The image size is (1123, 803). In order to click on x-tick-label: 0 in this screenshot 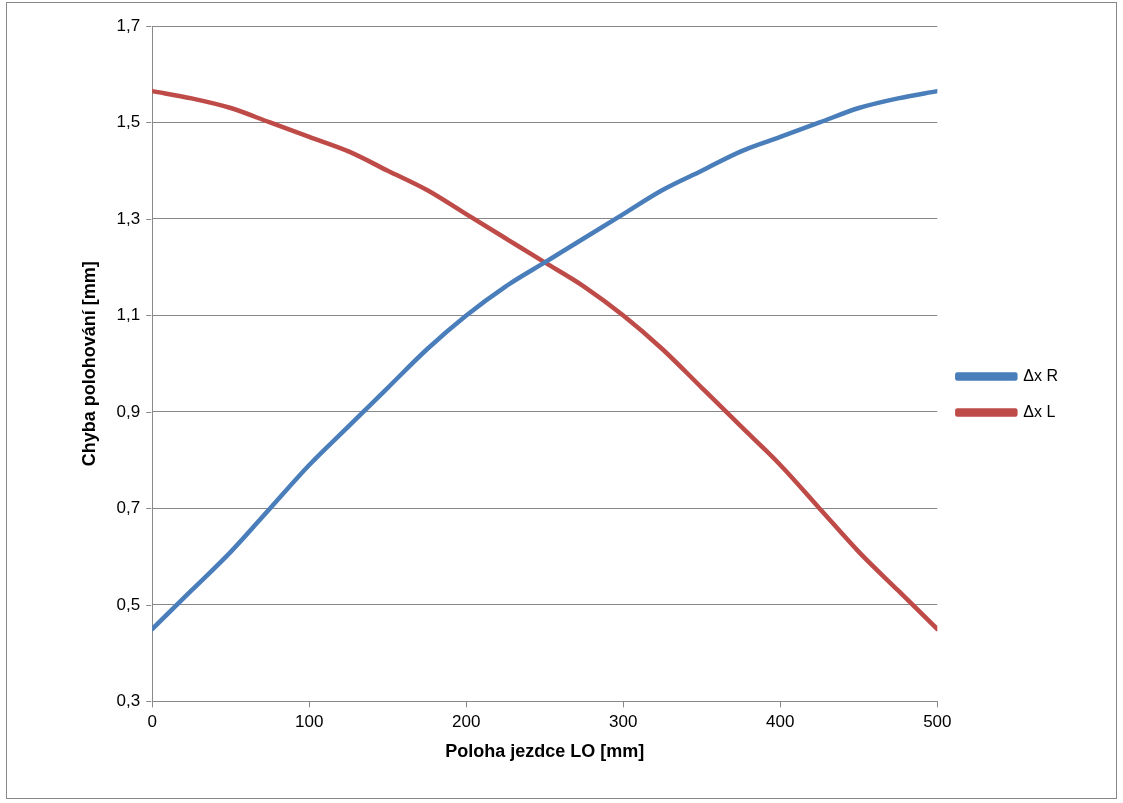, I will do `click(152, 721)`.